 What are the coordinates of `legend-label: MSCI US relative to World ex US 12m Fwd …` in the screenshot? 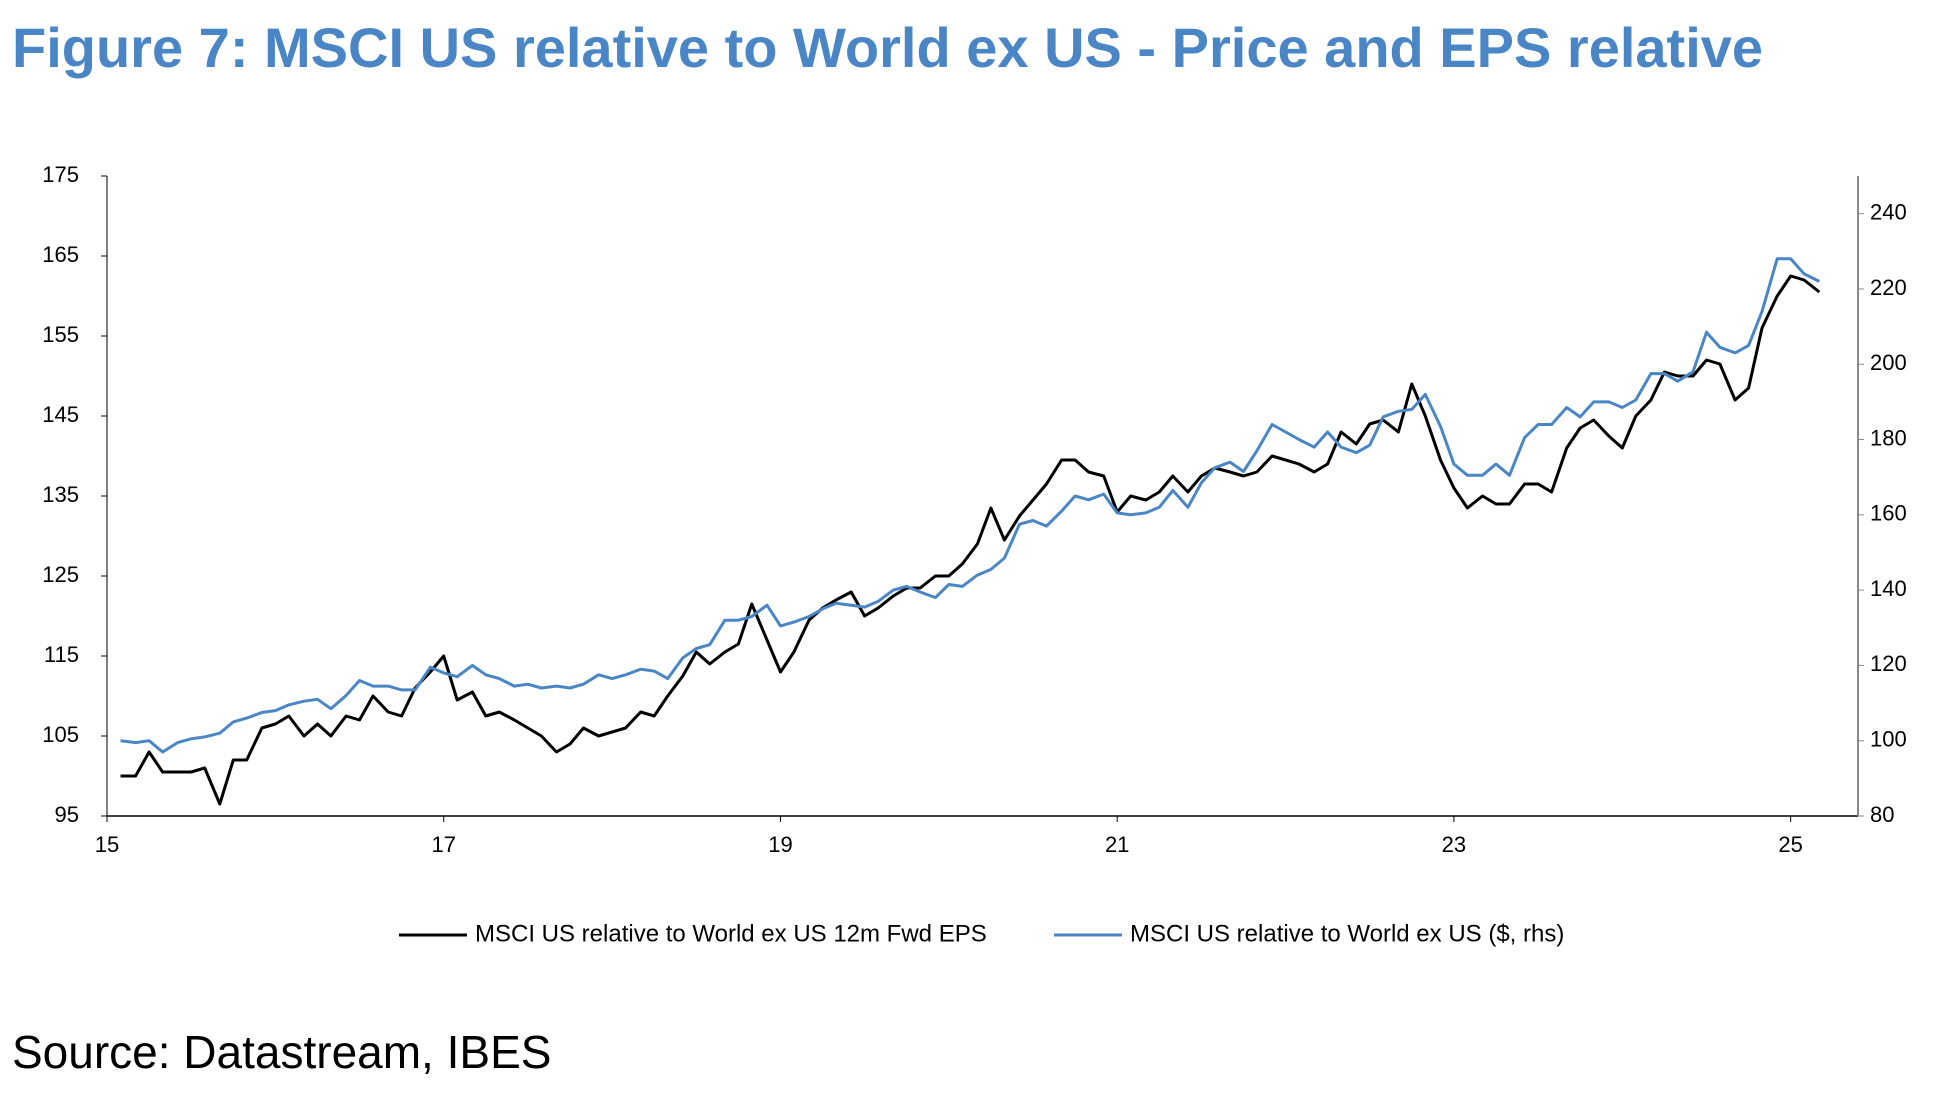 It's located at (731, 933).